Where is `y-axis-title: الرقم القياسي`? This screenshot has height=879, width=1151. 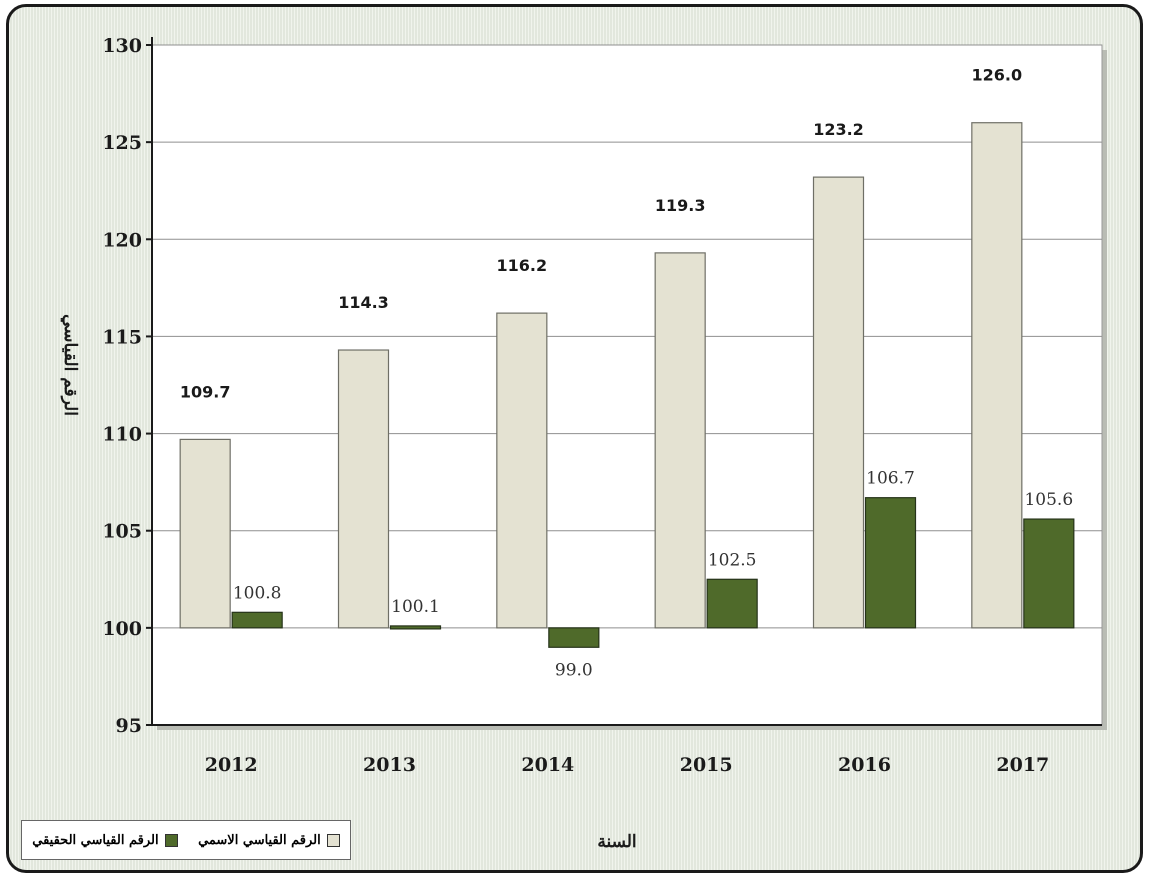 y-axis-title: الرقم القياسي is located at coordinates (70, 365).